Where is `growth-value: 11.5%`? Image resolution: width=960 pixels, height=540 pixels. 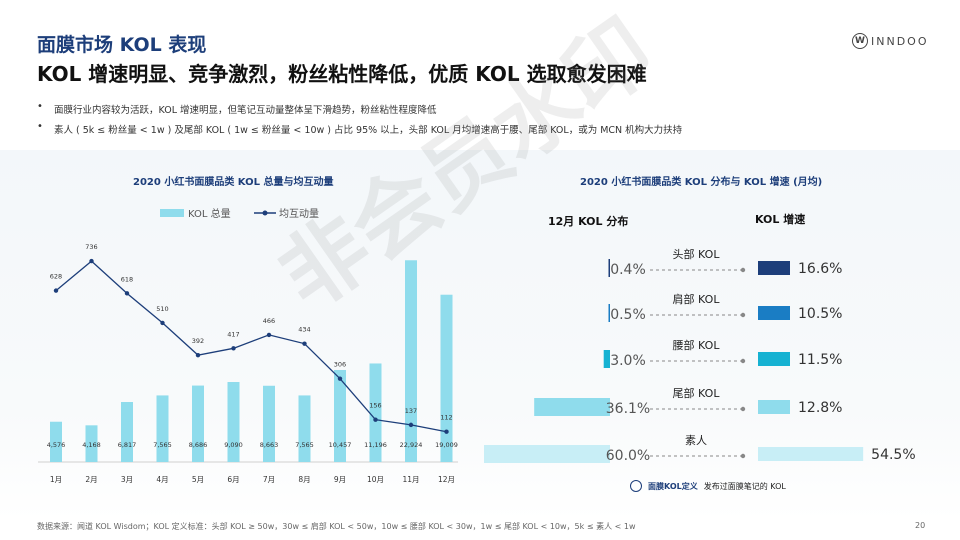
growth-value: 11.5% is located at coordinates (820, 360).